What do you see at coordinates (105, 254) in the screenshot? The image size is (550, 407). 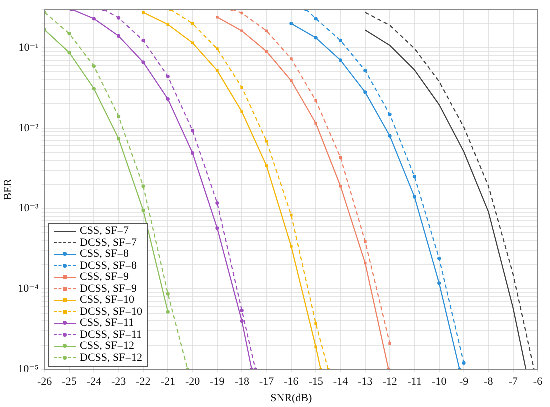 I see `legend-label: CSS, SF=8` at bounding box center [105, 254].